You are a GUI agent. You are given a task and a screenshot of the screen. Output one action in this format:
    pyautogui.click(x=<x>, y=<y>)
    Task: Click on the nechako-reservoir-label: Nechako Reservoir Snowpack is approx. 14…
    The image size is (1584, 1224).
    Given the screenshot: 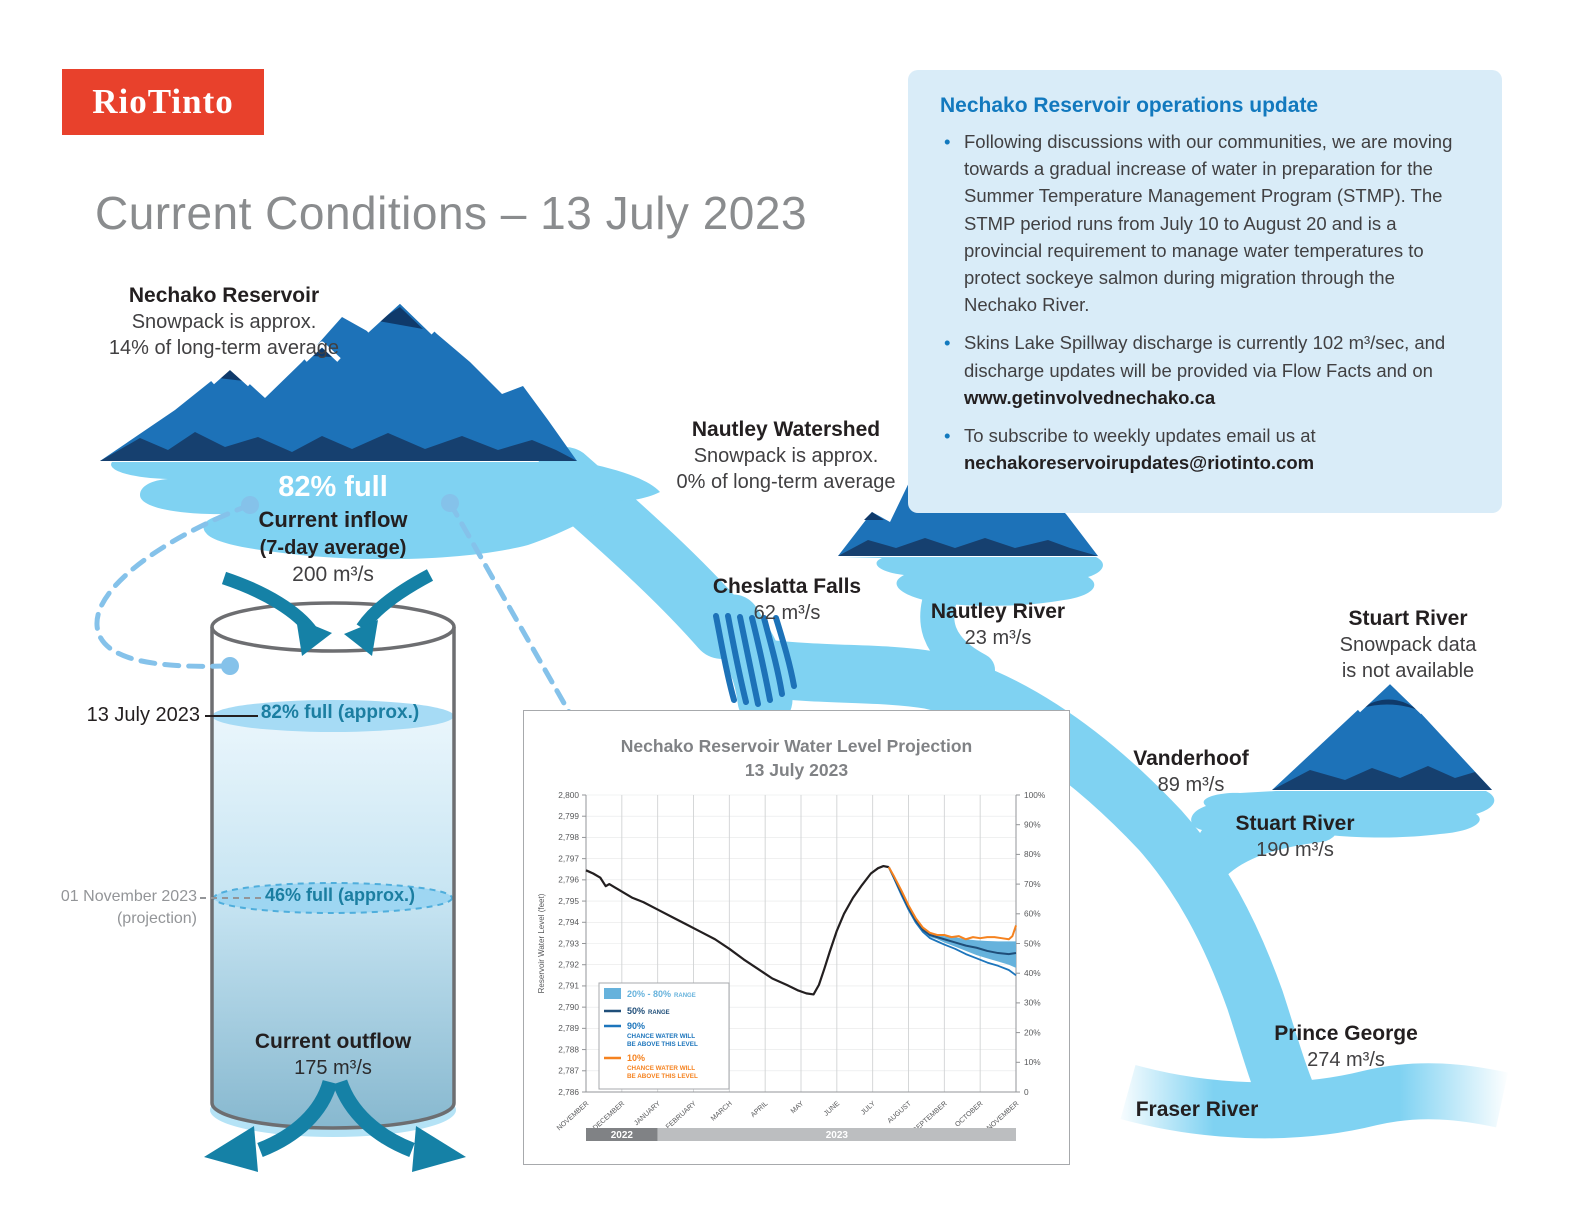 What is the action you would take?
    pyautogui.click(x=224, y=322)
    